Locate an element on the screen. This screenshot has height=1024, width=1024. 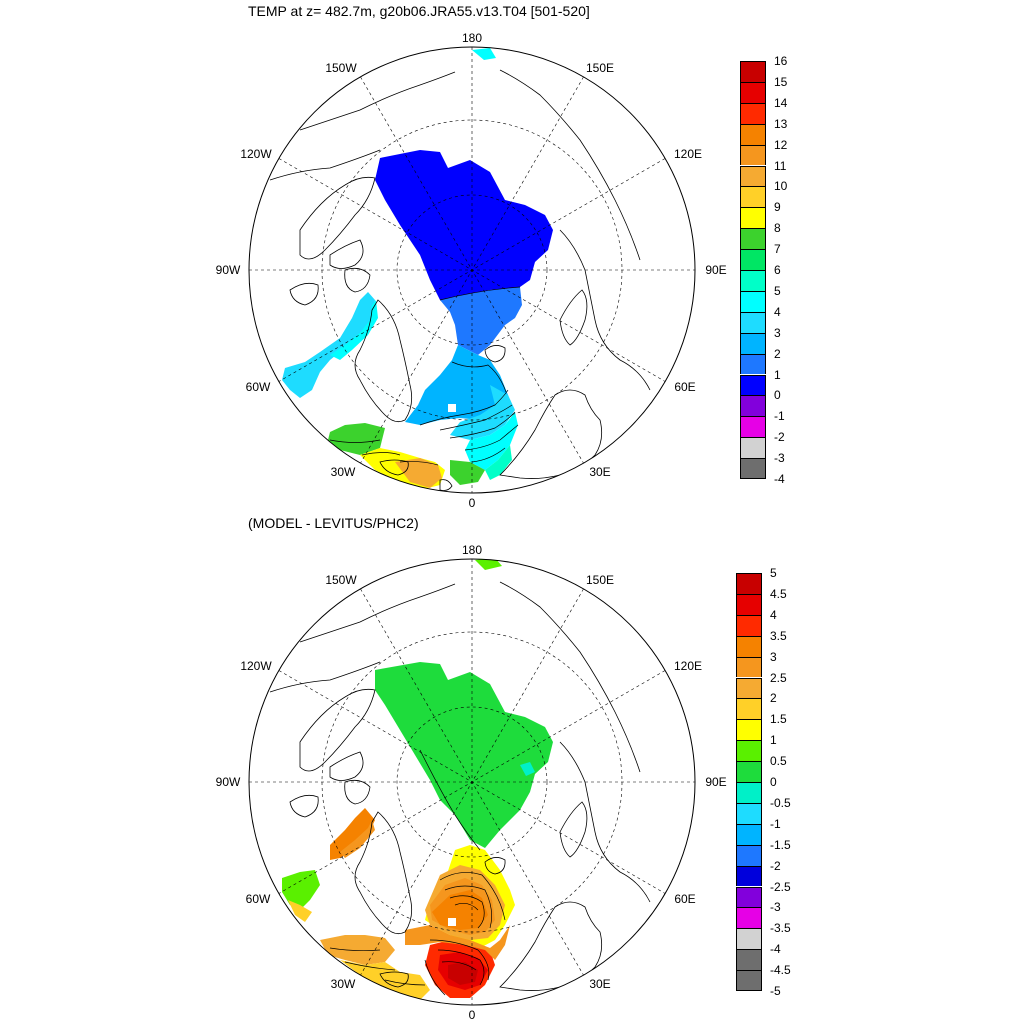
temperature-field is located at coordinates (417, 269).